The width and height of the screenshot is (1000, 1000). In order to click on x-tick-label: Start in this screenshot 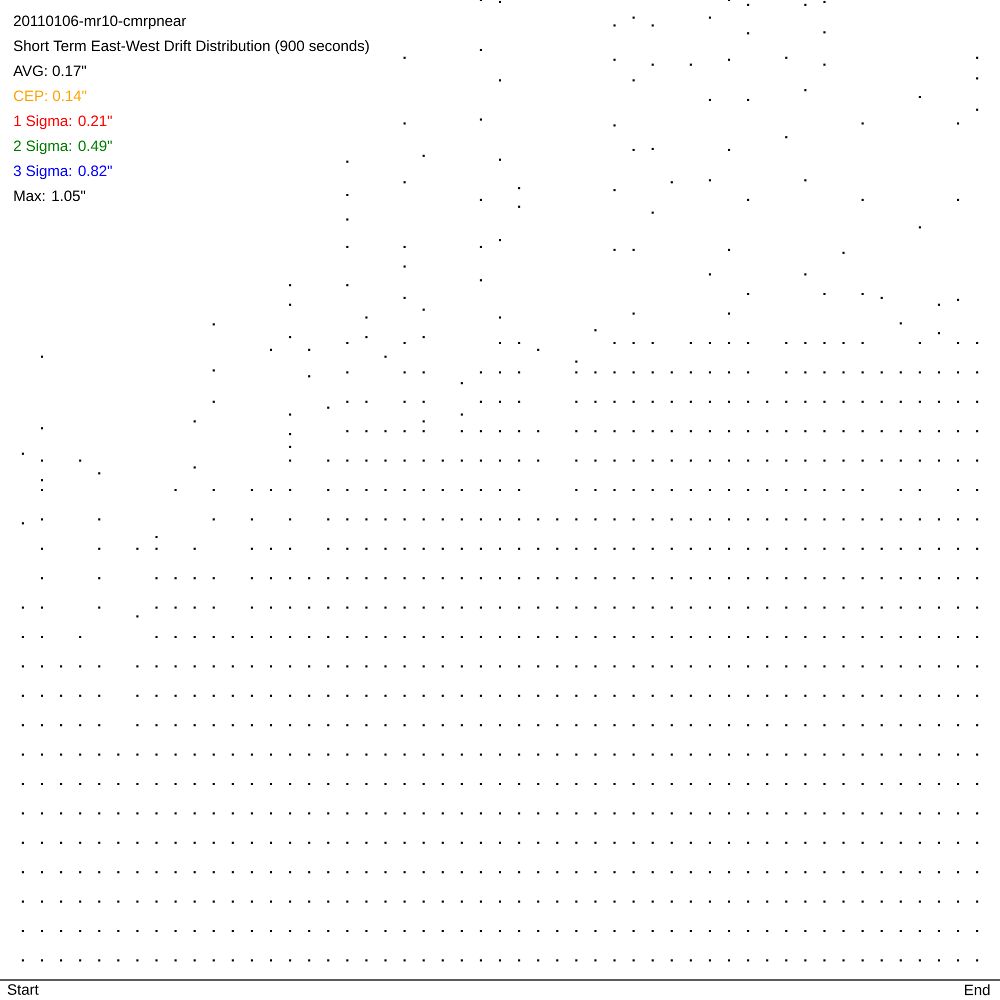, I will do `click(23, 989)`.